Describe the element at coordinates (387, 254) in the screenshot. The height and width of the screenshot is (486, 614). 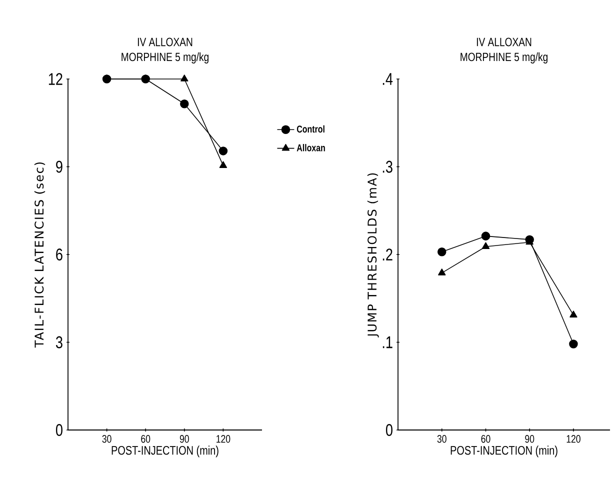
I see `y-tick-label: .2` at that location.